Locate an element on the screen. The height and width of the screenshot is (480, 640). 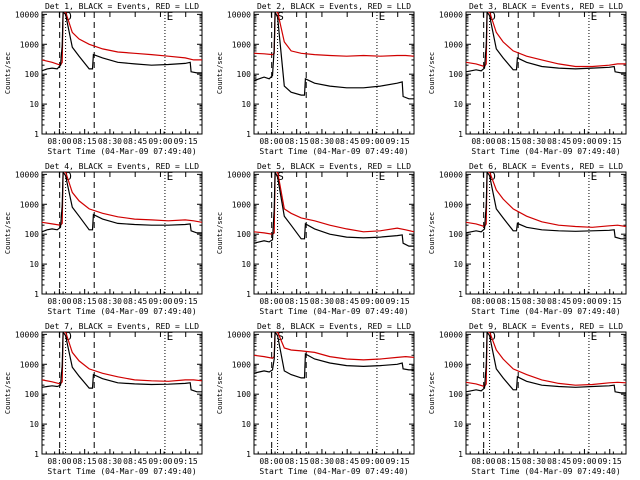
panel-title: Det 4, BLACK = Events, RED = LLD is located at coordinates (122, 166).